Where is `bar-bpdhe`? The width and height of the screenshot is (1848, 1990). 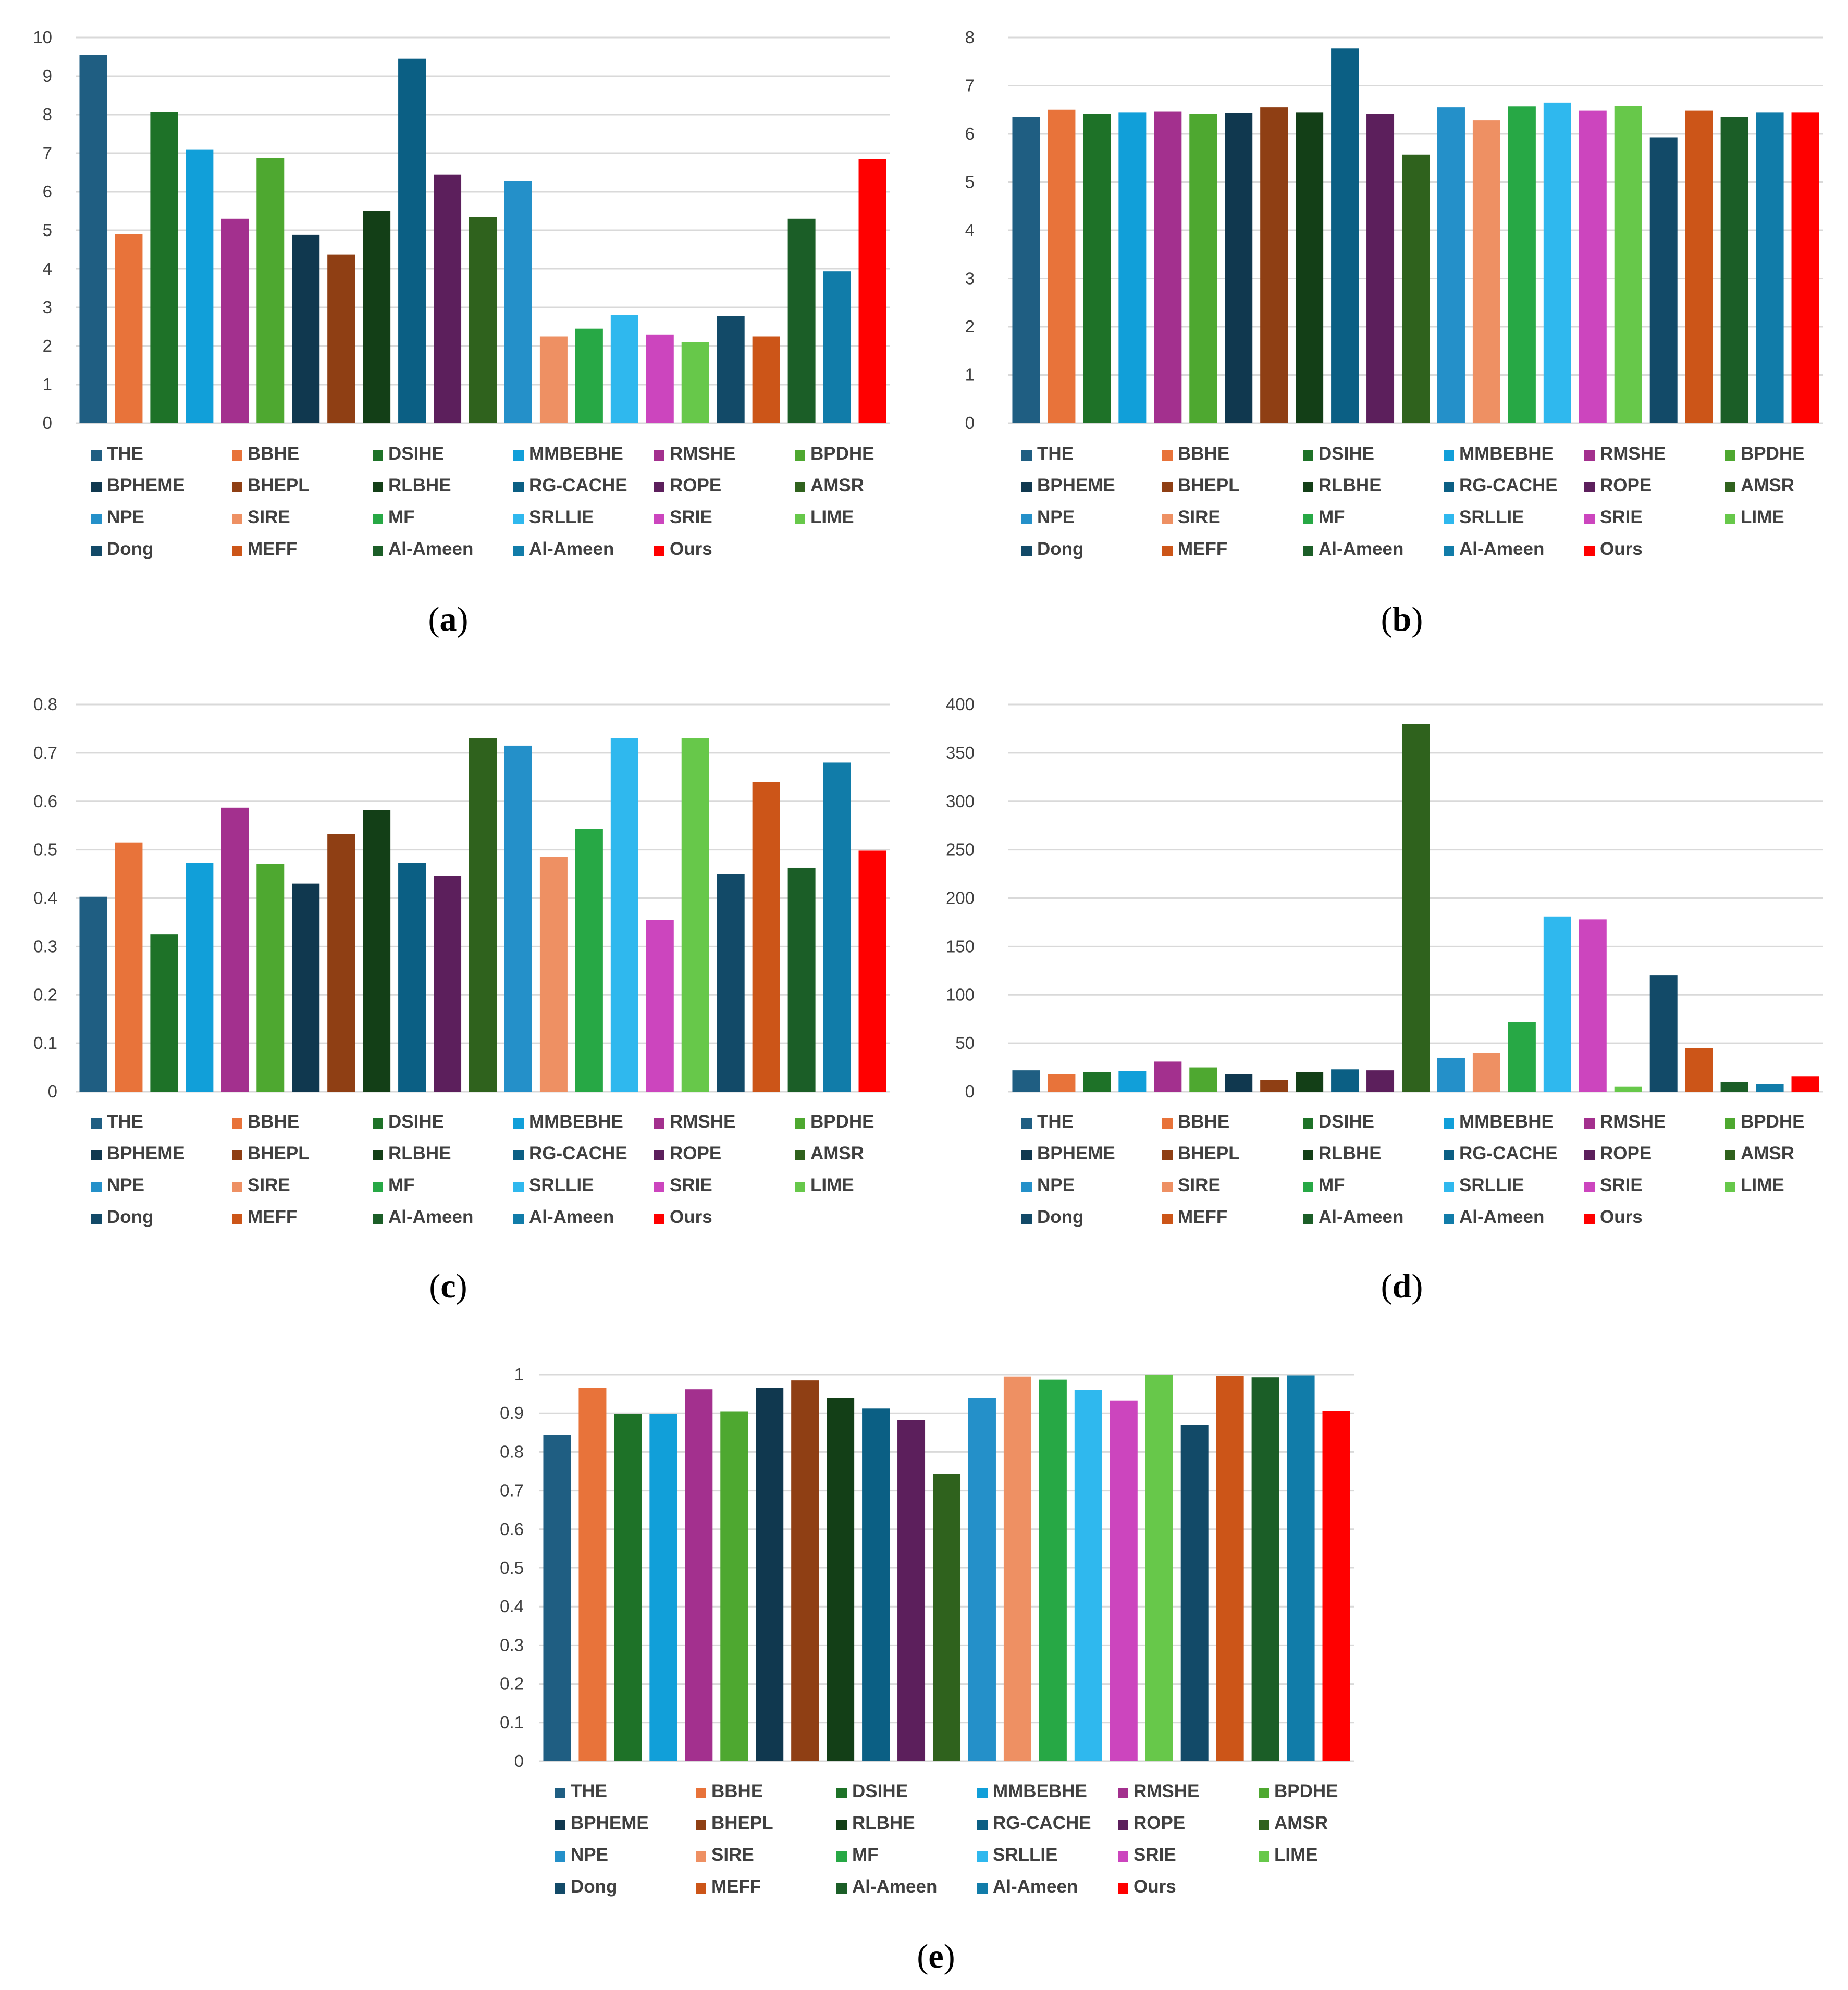 bar-bpdhe is located at coordinates (270, 290).